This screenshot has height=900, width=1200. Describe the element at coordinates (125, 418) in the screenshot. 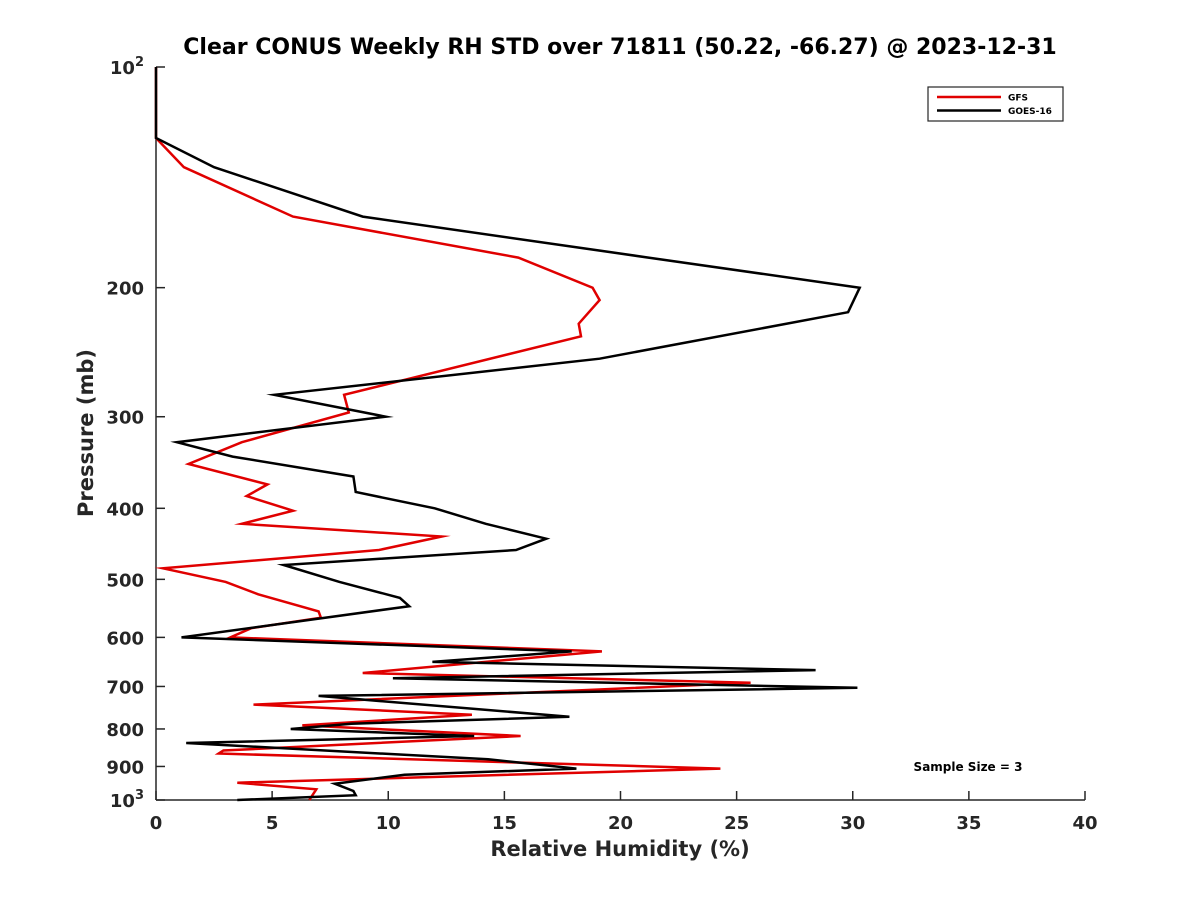

I see `y-tick-label: 300` at that location.